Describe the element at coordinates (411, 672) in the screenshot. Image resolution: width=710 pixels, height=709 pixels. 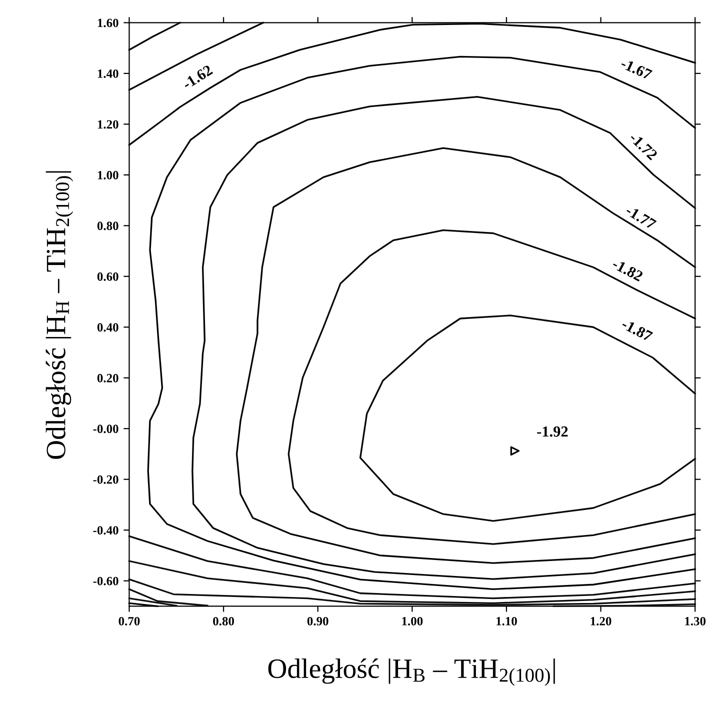
I see `x-axis-title: Odległość |H$_{B}$ – TiH$_{2(100)}$|` at that location.